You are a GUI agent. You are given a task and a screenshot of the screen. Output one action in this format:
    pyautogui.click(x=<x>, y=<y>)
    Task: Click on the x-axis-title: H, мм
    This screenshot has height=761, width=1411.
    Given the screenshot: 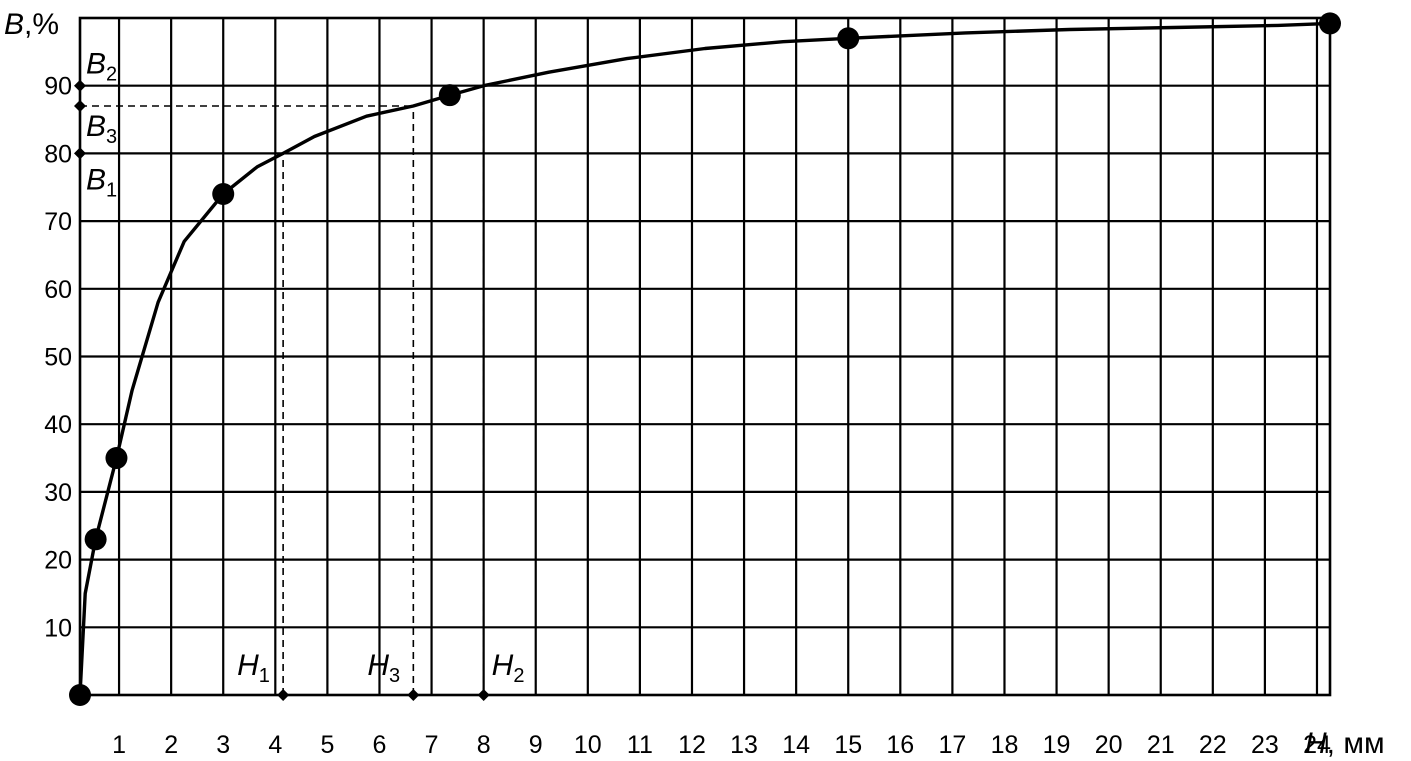 What is the action you would take?
    pyautogui.click(x=1345, y=743)
    